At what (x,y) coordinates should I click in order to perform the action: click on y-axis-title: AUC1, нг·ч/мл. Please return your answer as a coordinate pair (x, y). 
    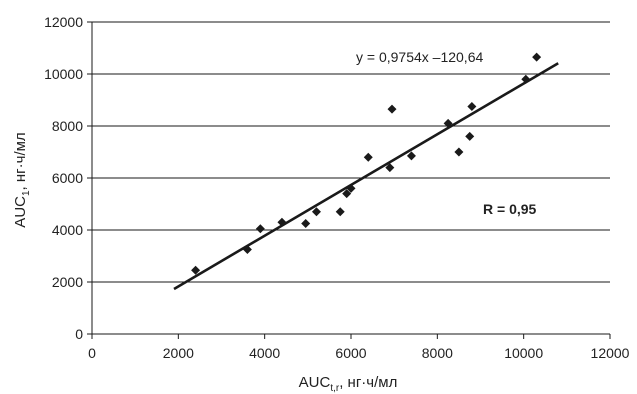
    Looking at the image, I should click on (22, 179).